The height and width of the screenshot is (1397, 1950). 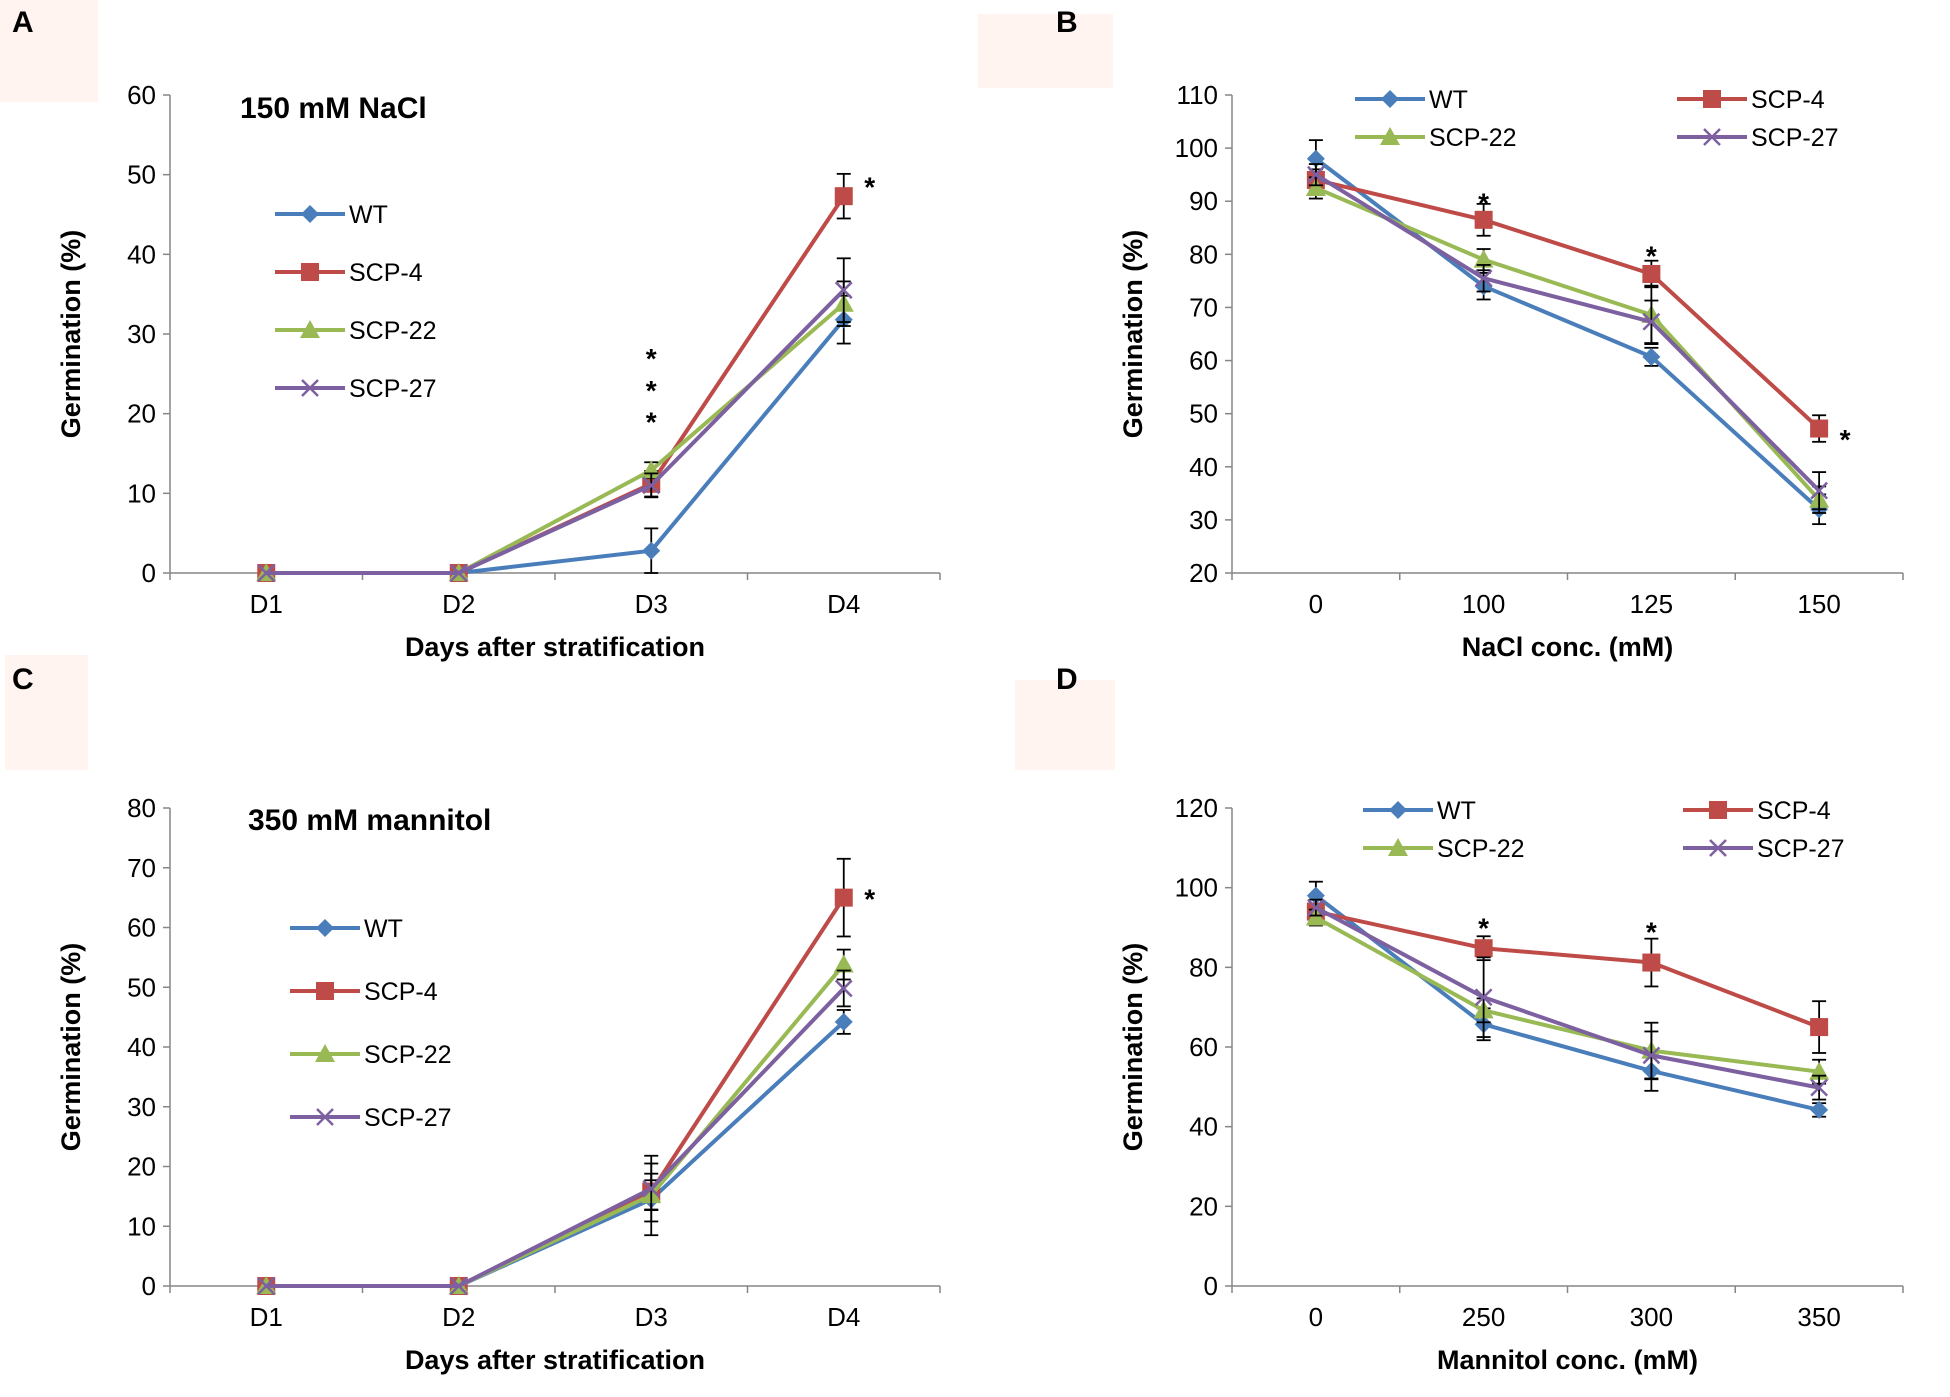 I want to click on chart-a-title: 150 mM NaCl, so click(x=333, y=108).